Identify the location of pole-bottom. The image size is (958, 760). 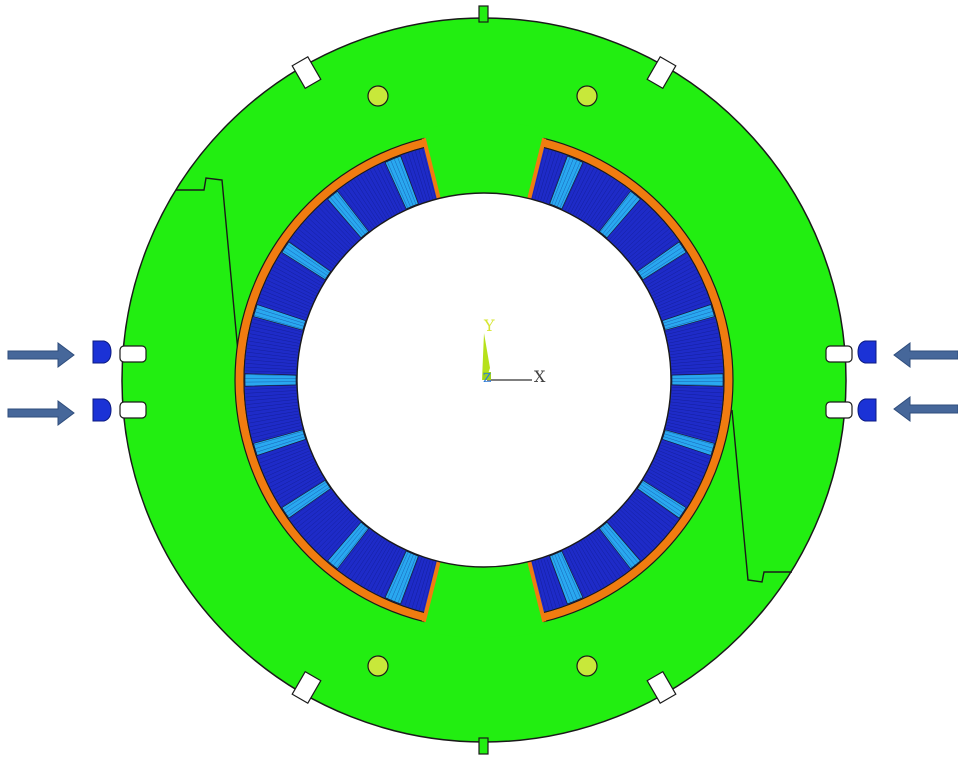
(484, 600).